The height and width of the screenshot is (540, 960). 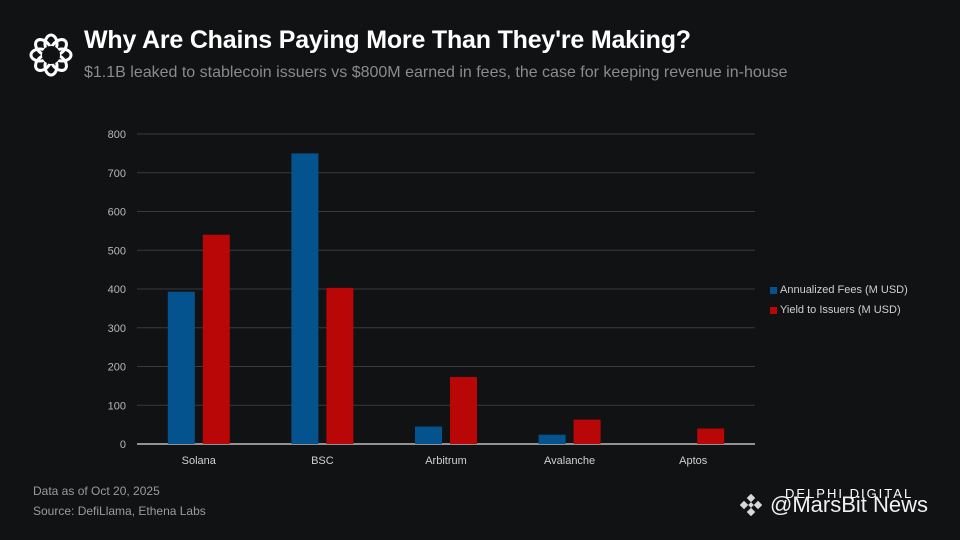 I want to click on y-tick-label: 100, so click(x=117, y=406).